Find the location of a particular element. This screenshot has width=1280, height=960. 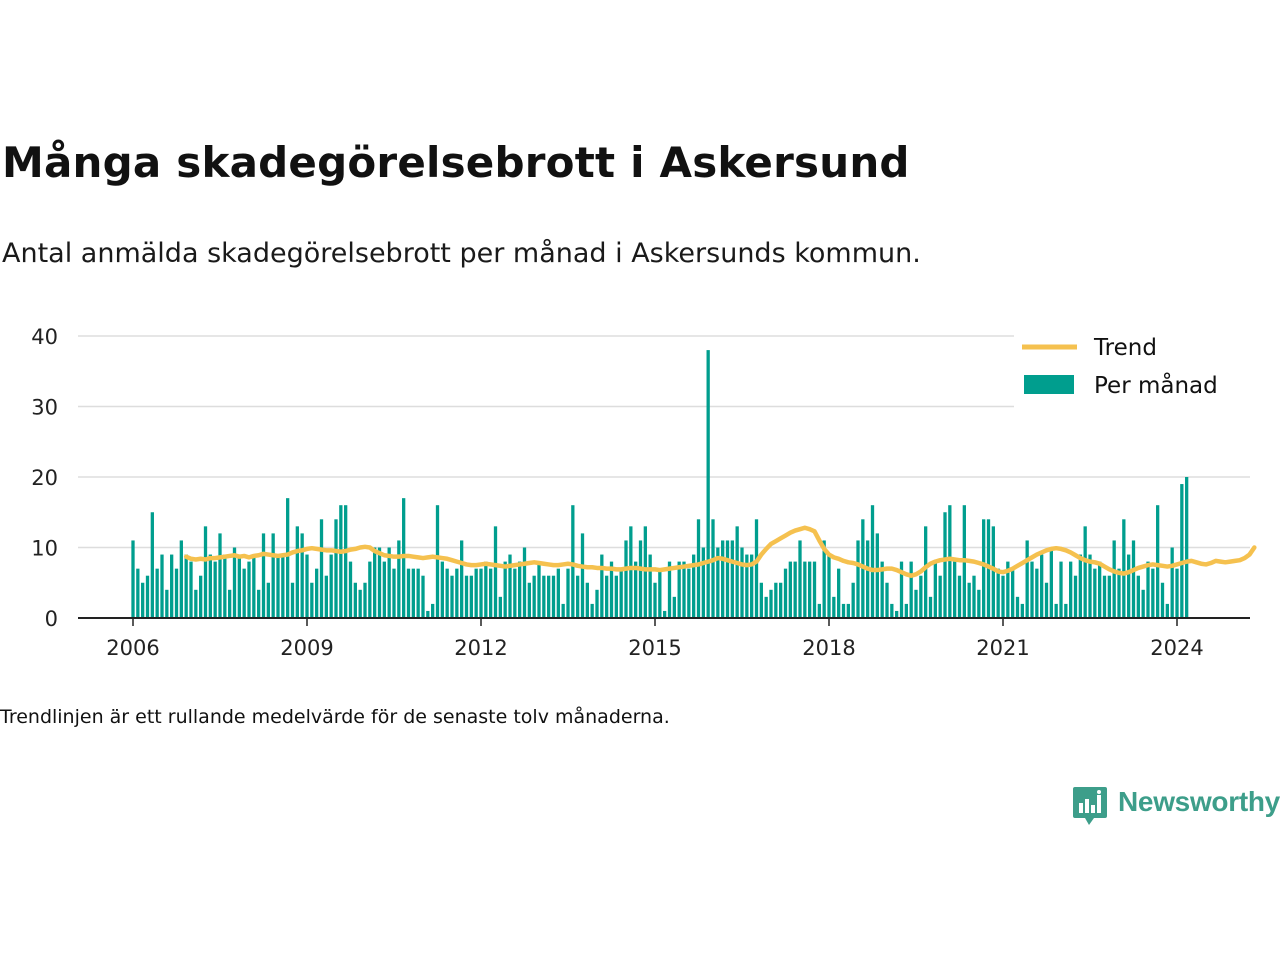

chart-title: Många skadegörelsebrott i Askersund is located at coordinates (456, 162).